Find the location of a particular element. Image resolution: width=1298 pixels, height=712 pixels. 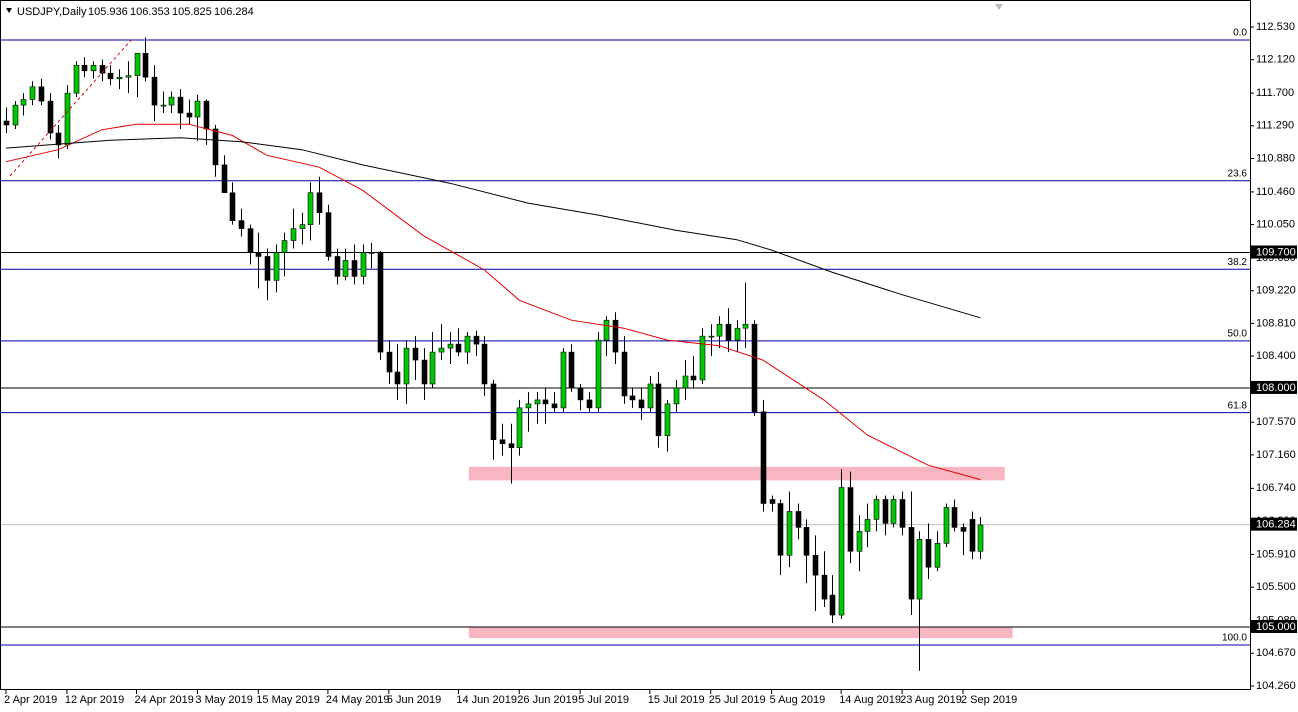

fib-label: 0.0 is located at coordinates (1240, 33).